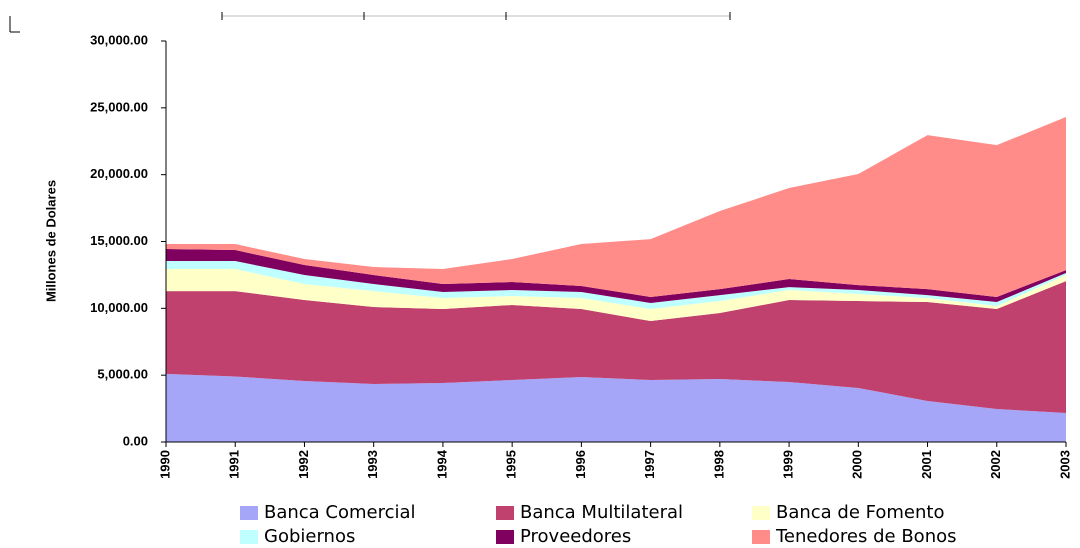 The height and width of the screenshot is (548, 1080). I want to click on y-tick-label: 20,000.00, so click(119, 173).